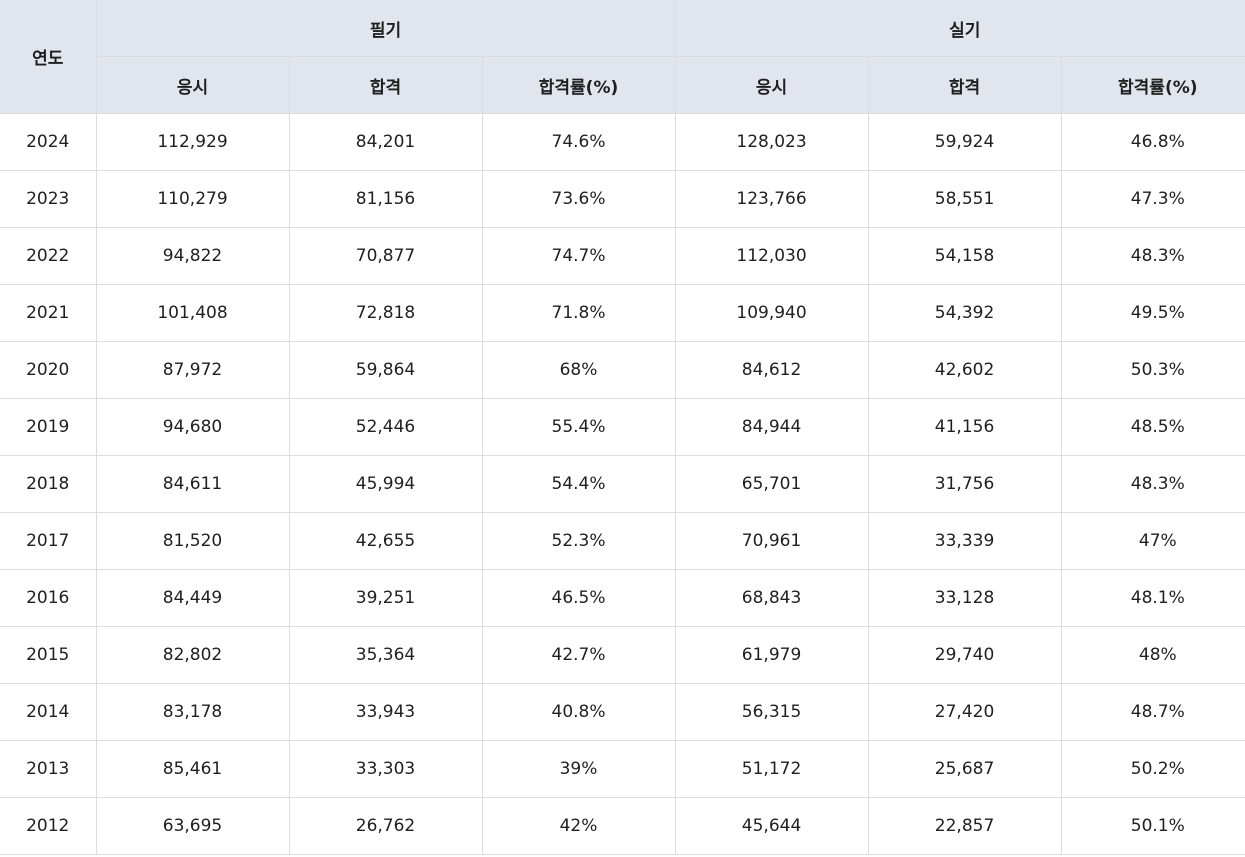 This screenshot has height=857, width=1245. What do you see at coordinates (578, 256) in the screenshot?
I see `cell-written-pass-rate: 74.7%` at bounding box center [578, 256].